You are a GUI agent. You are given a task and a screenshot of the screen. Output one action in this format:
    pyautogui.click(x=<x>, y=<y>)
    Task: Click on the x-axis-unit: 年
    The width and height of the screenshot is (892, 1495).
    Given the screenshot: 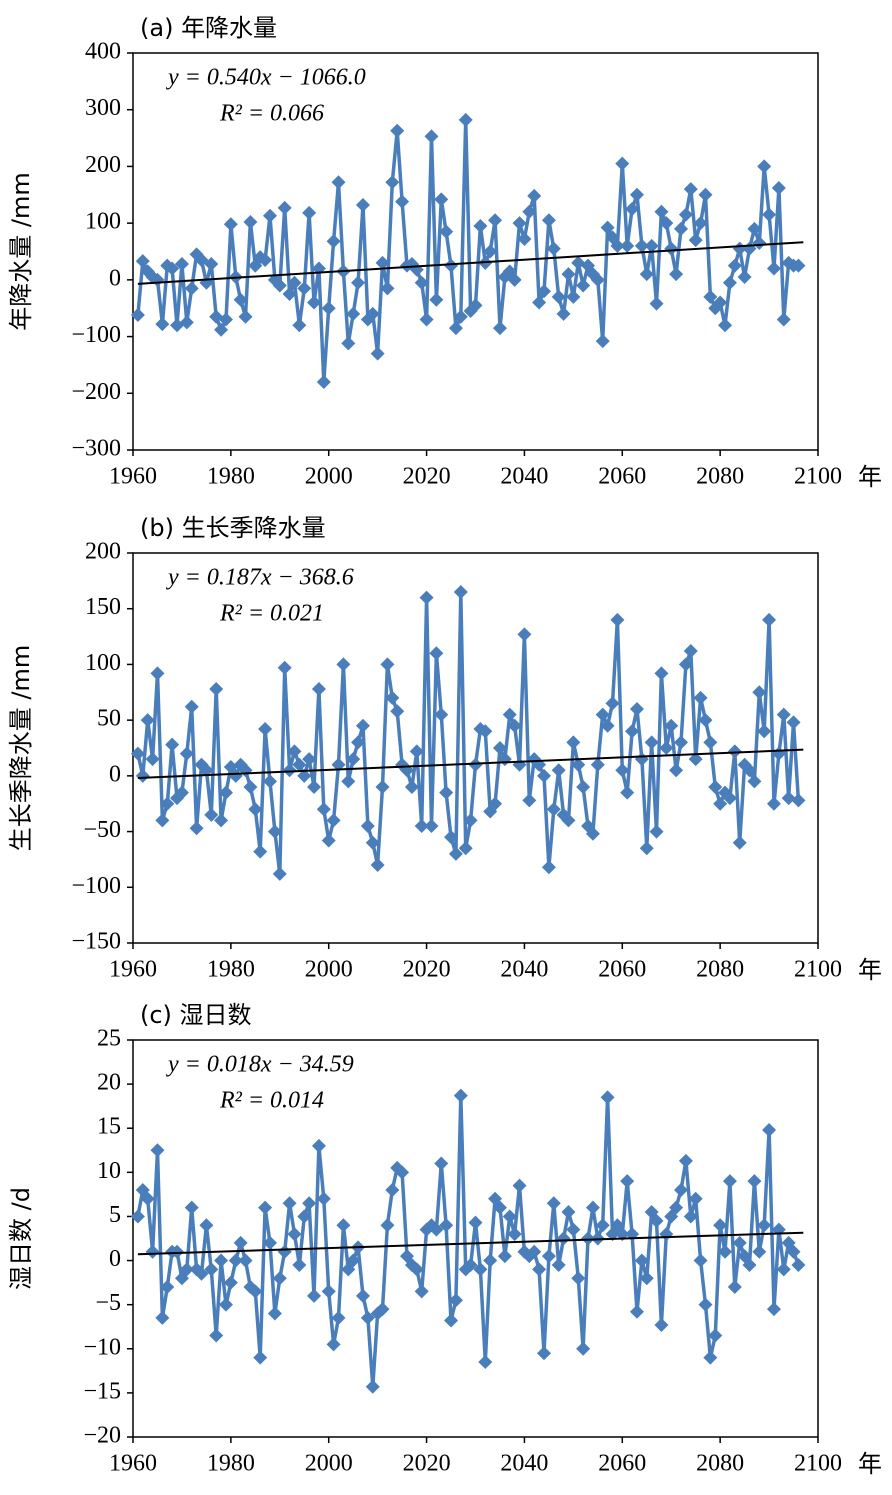 What is the action you would take?
    pyautogui.click(x=870, y=1464)
    